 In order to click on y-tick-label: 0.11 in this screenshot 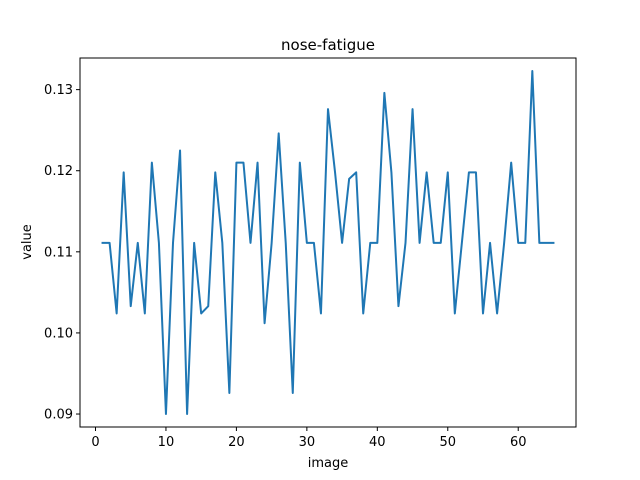, I will do `click(58, 252)`.